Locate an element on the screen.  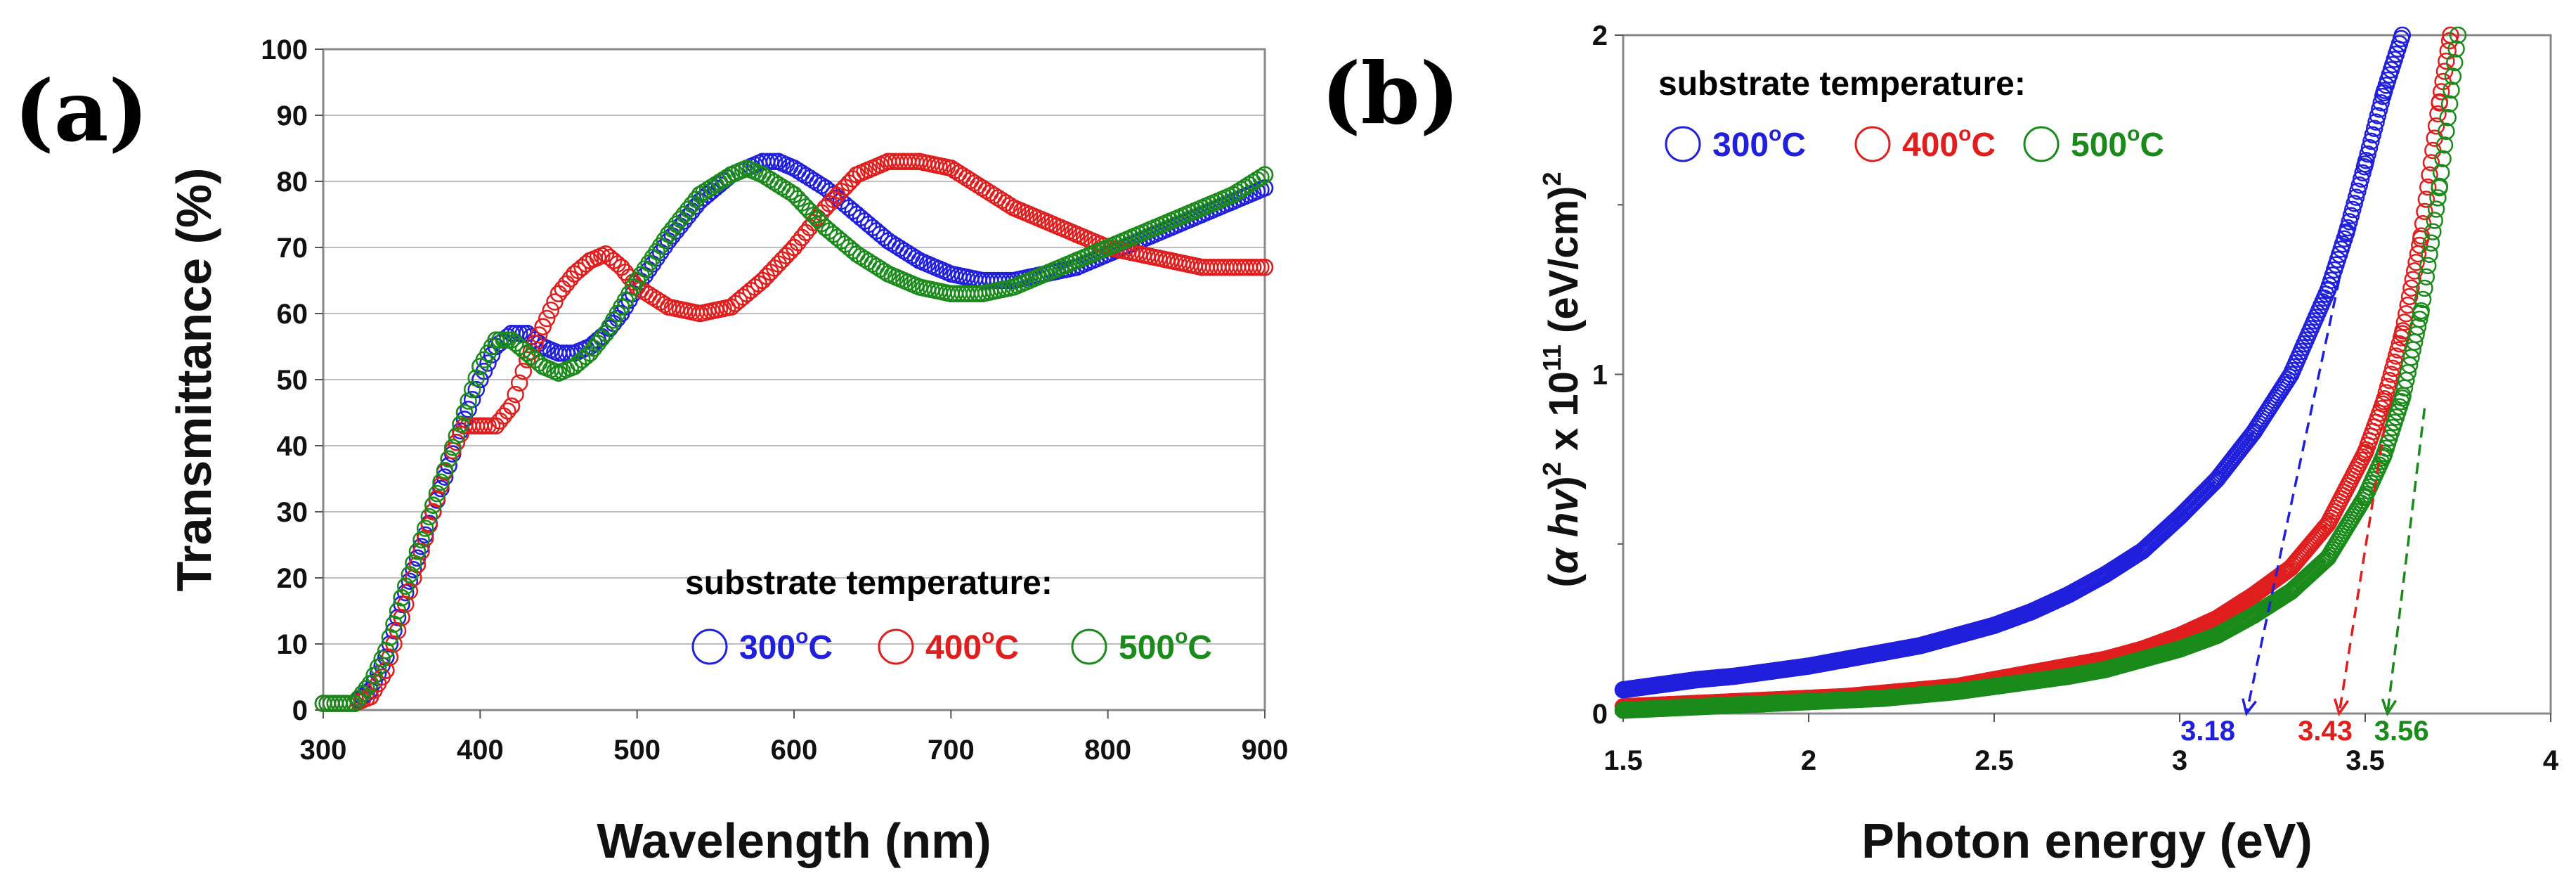
chart-a-y-tick-label: 80 is located at coordinates (292, 182).